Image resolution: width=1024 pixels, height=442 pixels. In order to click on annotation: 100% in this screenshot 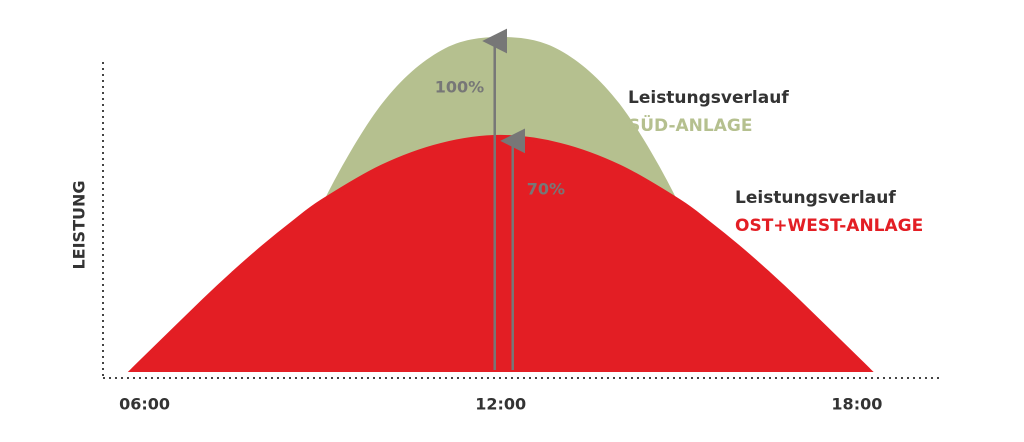, I will do `click(459, 87)`.